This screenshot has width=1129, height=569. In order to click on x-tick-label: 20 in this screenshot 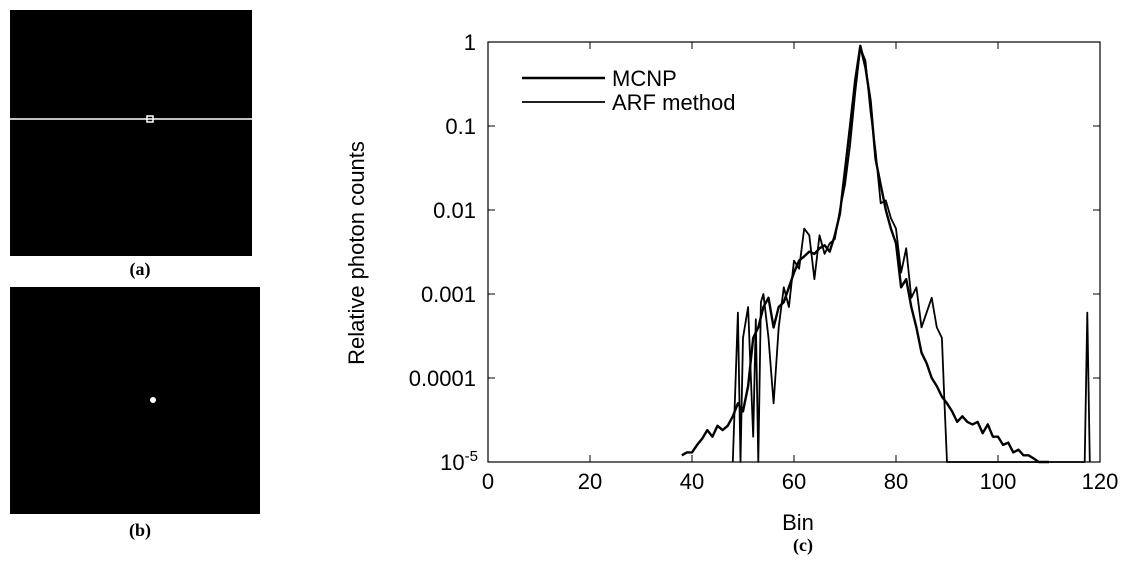, I will do `click(590, 481)`.